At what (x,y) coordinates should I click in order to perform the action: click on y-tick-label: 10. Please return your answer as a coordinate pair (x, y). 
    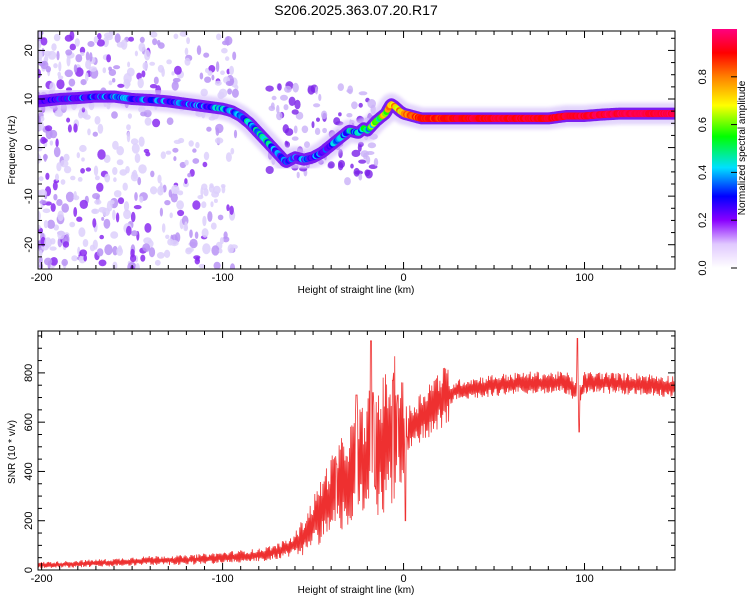
    Looking at the image, I should click on (29, 99).